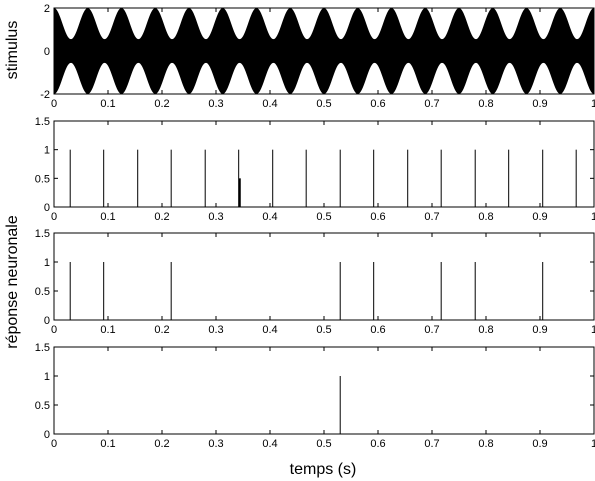  Describe the element at coordinates (12, 50) in the screenshot. I see `ylabel-stimulus: stimulus` at that location.